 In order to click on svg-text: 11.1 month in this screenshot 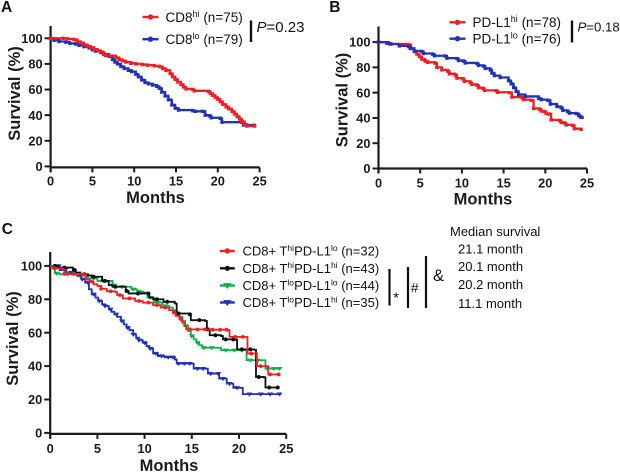, I will do `click(490, 303)`.